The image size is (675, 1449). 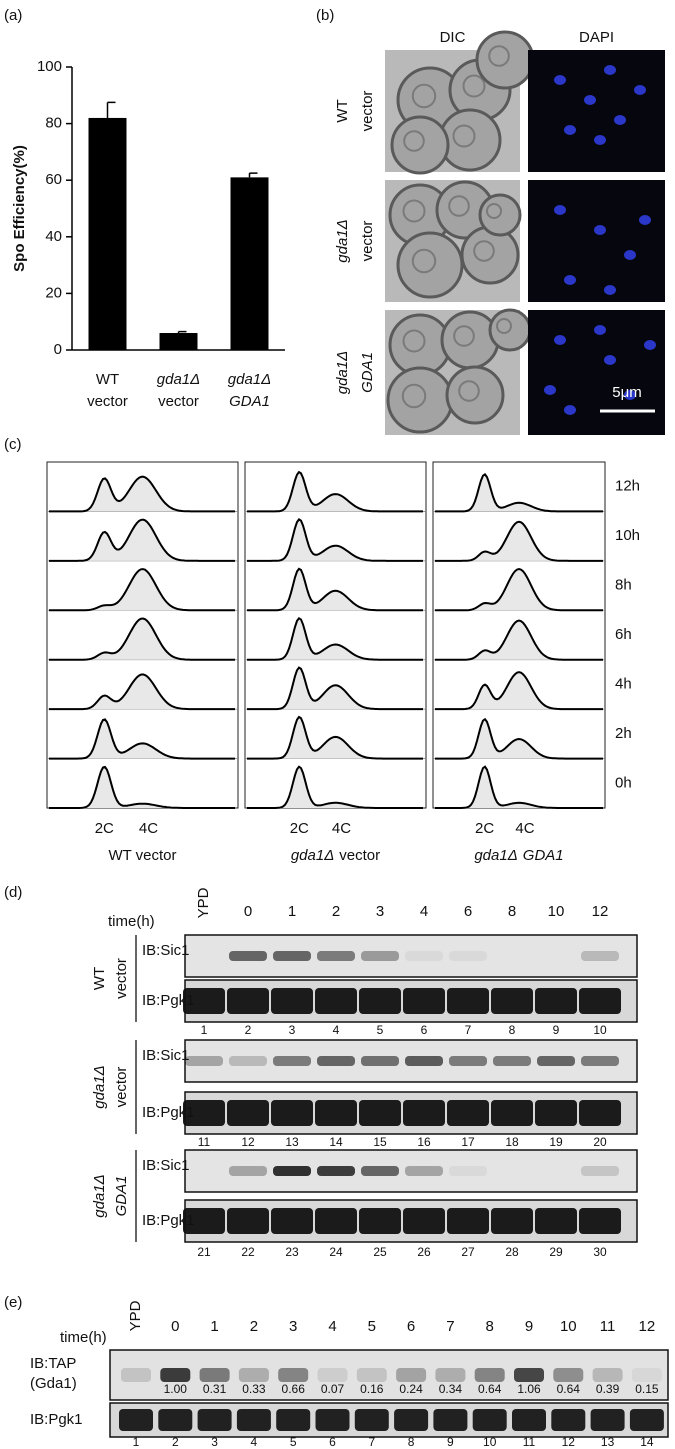 I want to click on peak-label: 4C, so click(x=341, y=828).